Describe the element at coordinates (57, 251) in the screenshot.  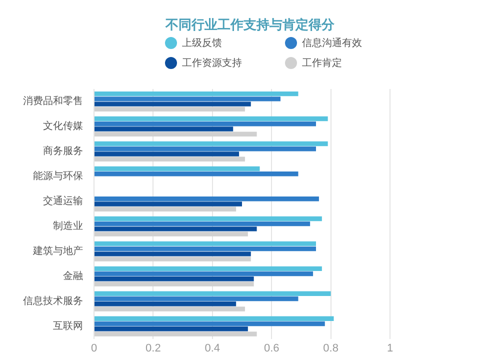
I see `y-tick-label: 建筑与地产` at that location.